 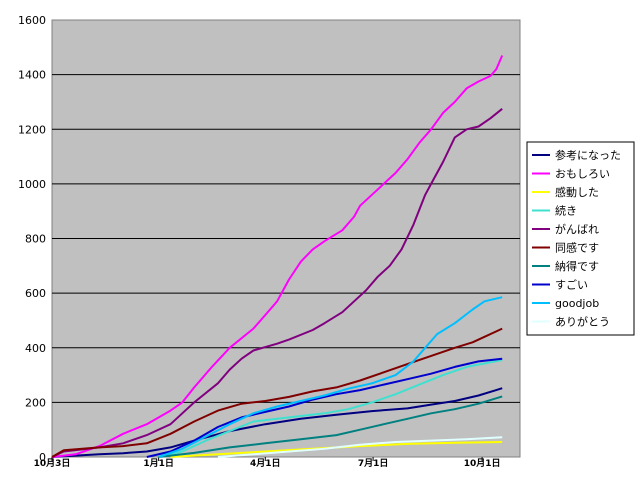 I want to click on y-tick-label: 600, so click(x=35, y=293).